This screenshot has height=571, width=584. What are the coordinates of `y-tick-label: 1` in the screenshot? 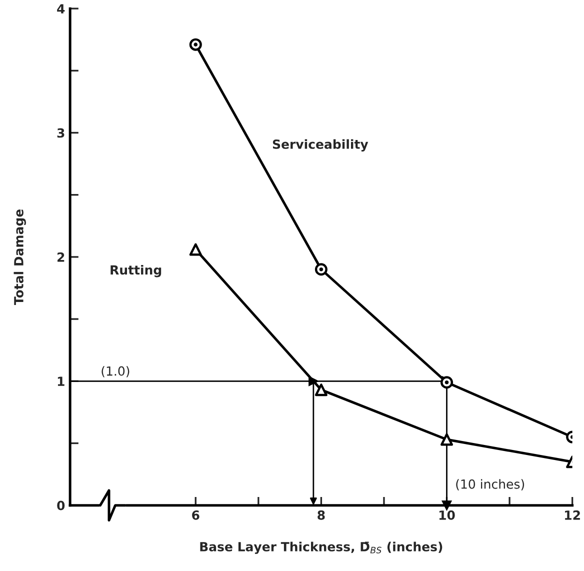 It's located at (61, 381).